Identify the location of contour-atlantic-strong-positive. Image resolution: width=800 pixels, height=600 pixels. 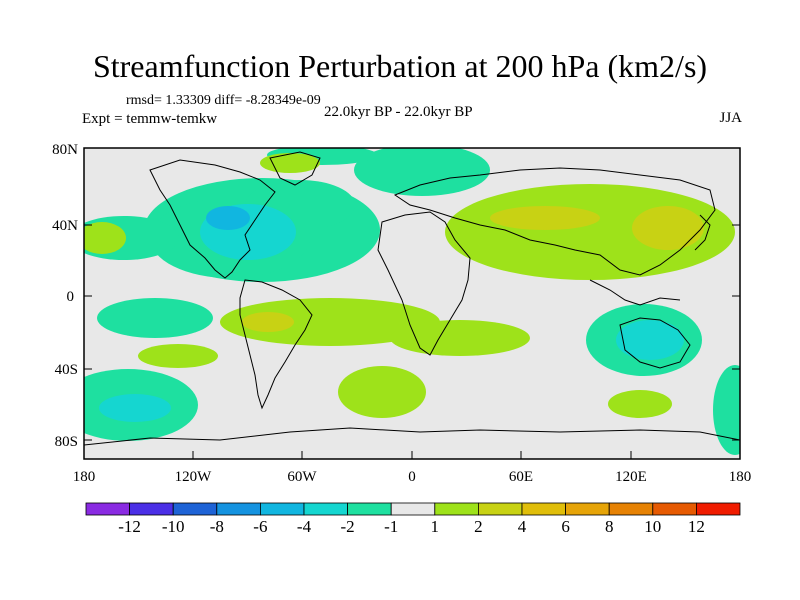
(268, 322).